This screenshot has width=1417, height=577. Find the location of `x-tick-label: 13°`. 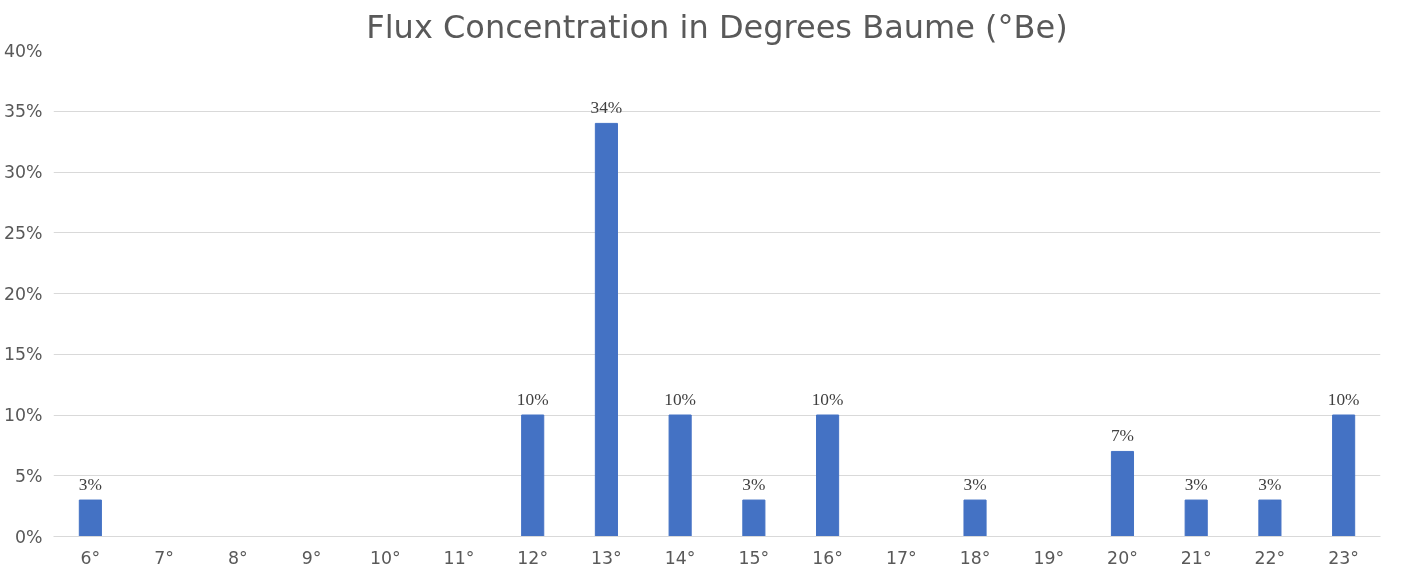

x-tick-label: 13° is located at coordinates (606, 557).